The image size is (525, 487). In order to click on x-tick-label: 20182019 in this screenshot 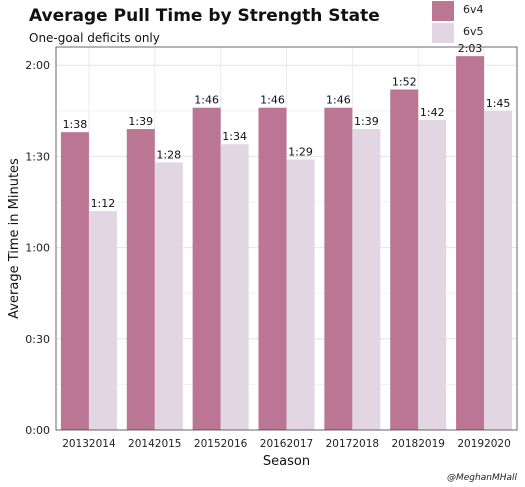, I will do `click(417, 444)`.